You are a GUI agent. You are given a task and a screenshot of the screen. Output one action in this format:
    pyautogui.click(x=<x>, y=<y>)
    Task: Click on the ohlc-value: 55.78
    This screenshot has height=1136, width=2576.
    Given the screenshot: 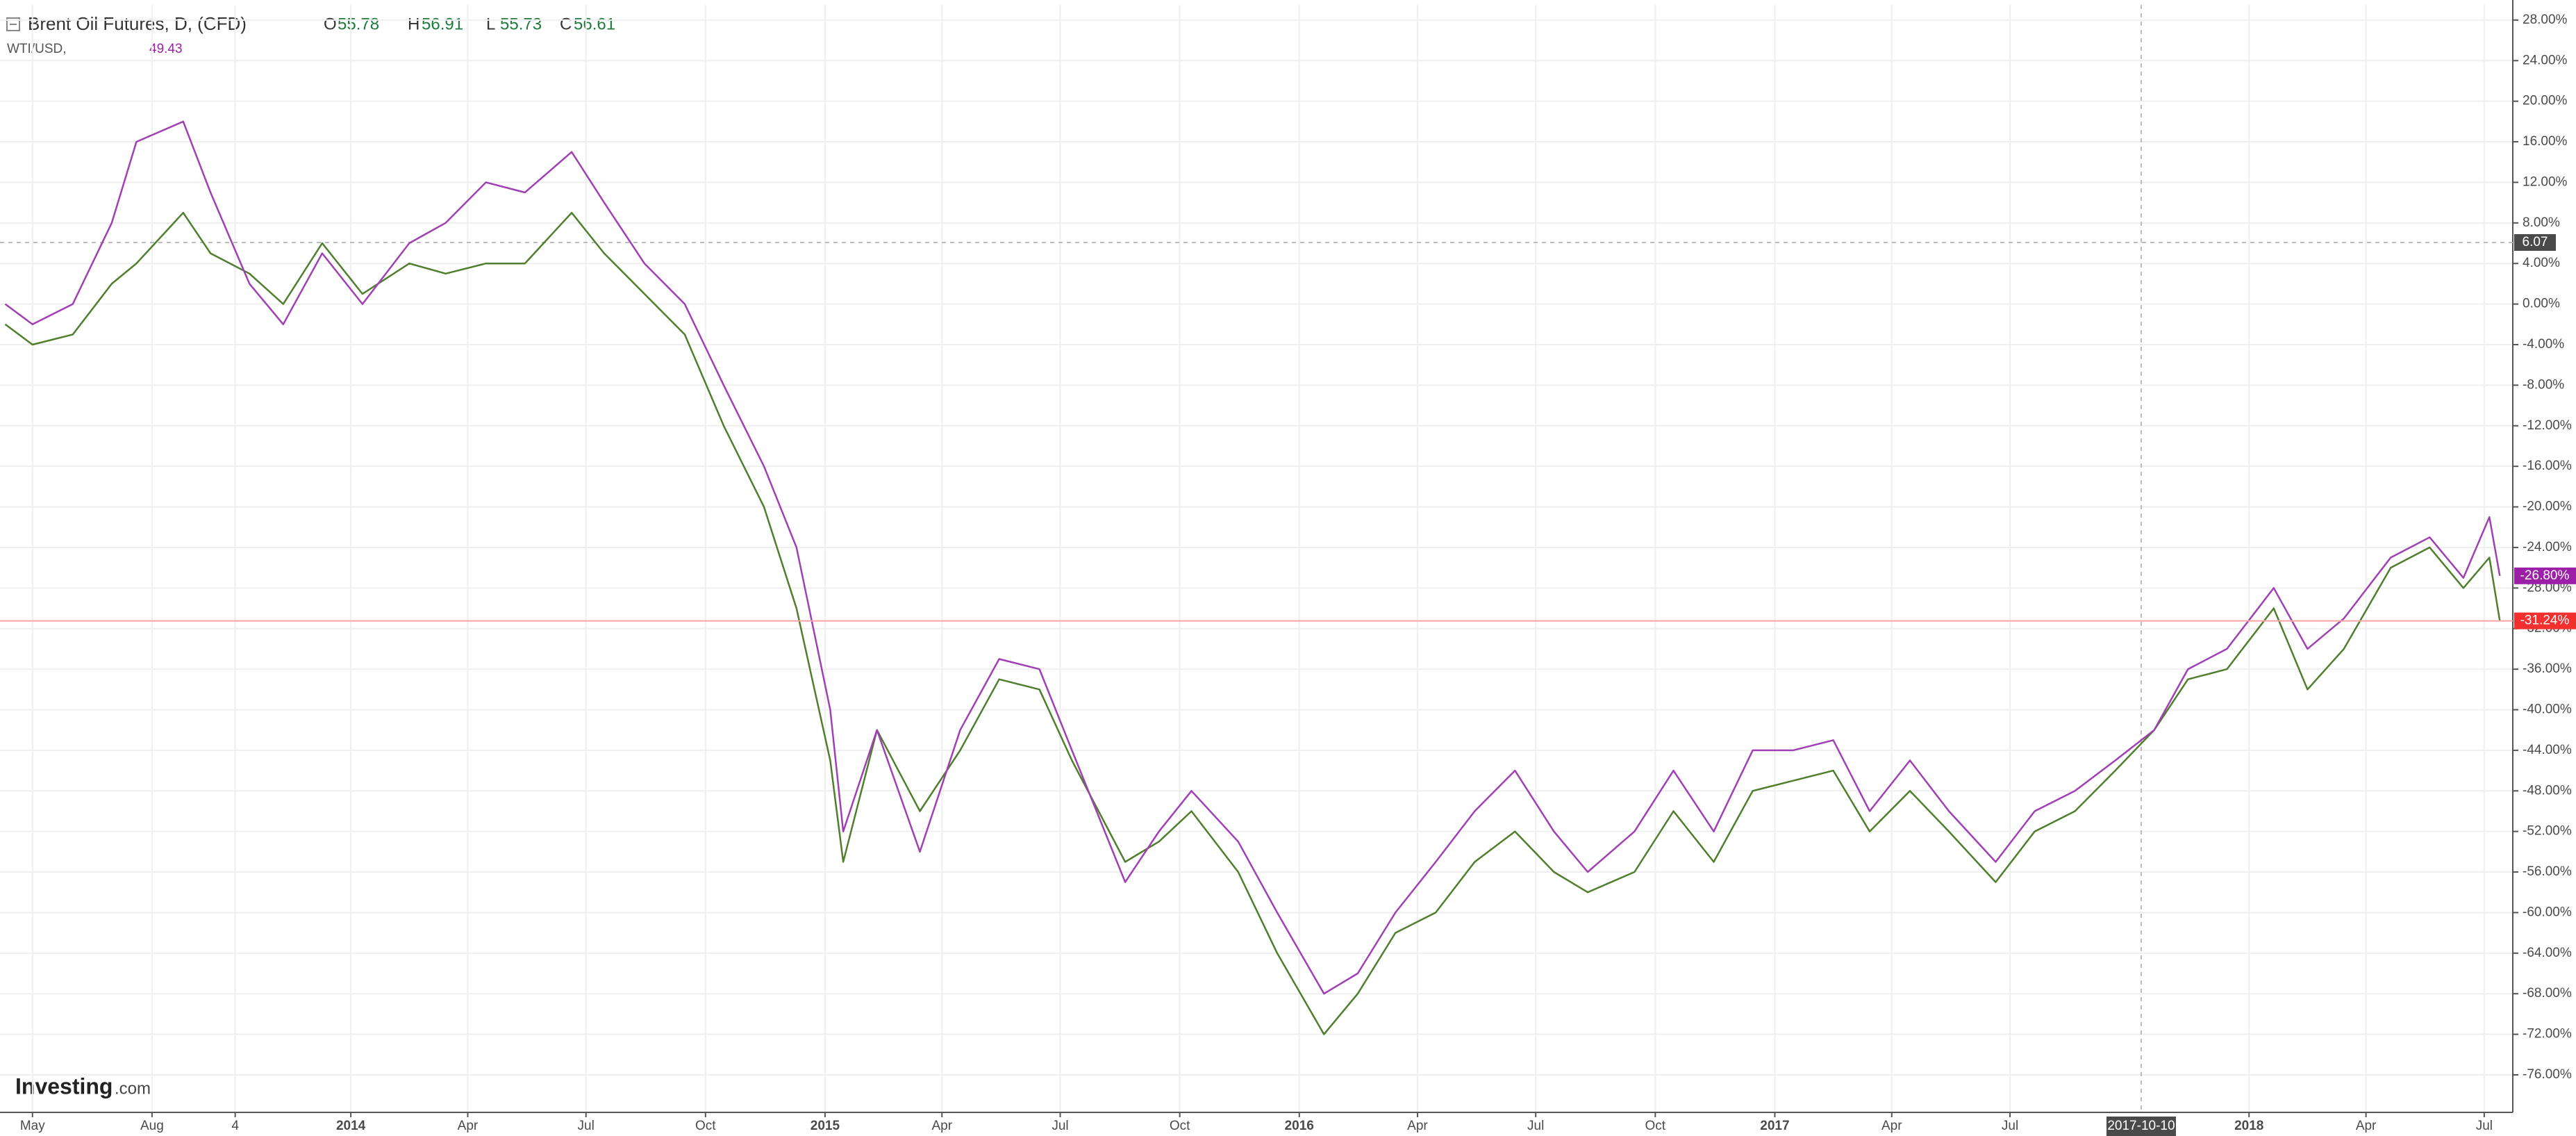 What is the action you would take?
    pyautogui.click(x=358, y=24)
    